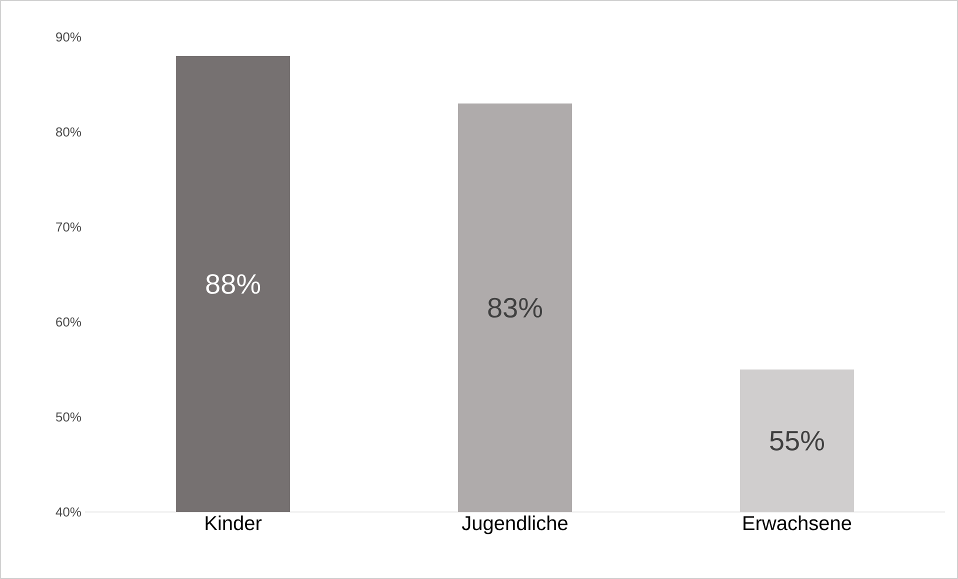 The image size is (958, 579). What do you see at coordinates (233, 284) in the screenshot?
I see `data-label: 88%` at bounding box center [233, 284].